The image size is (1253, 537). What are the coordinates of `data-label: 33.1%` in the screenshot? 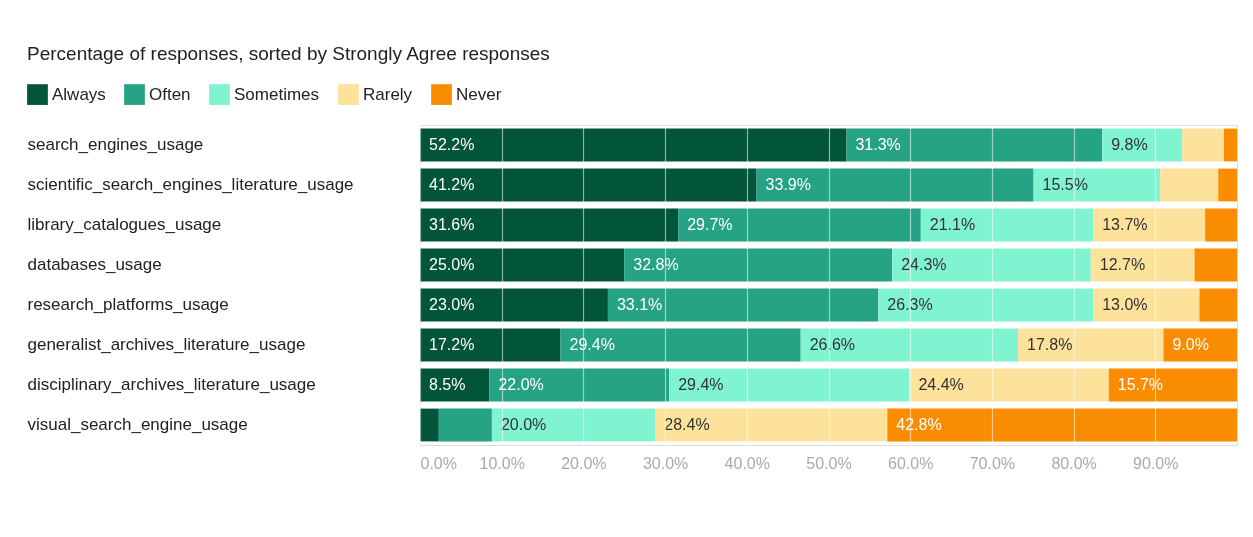 It's located at (639, 304).